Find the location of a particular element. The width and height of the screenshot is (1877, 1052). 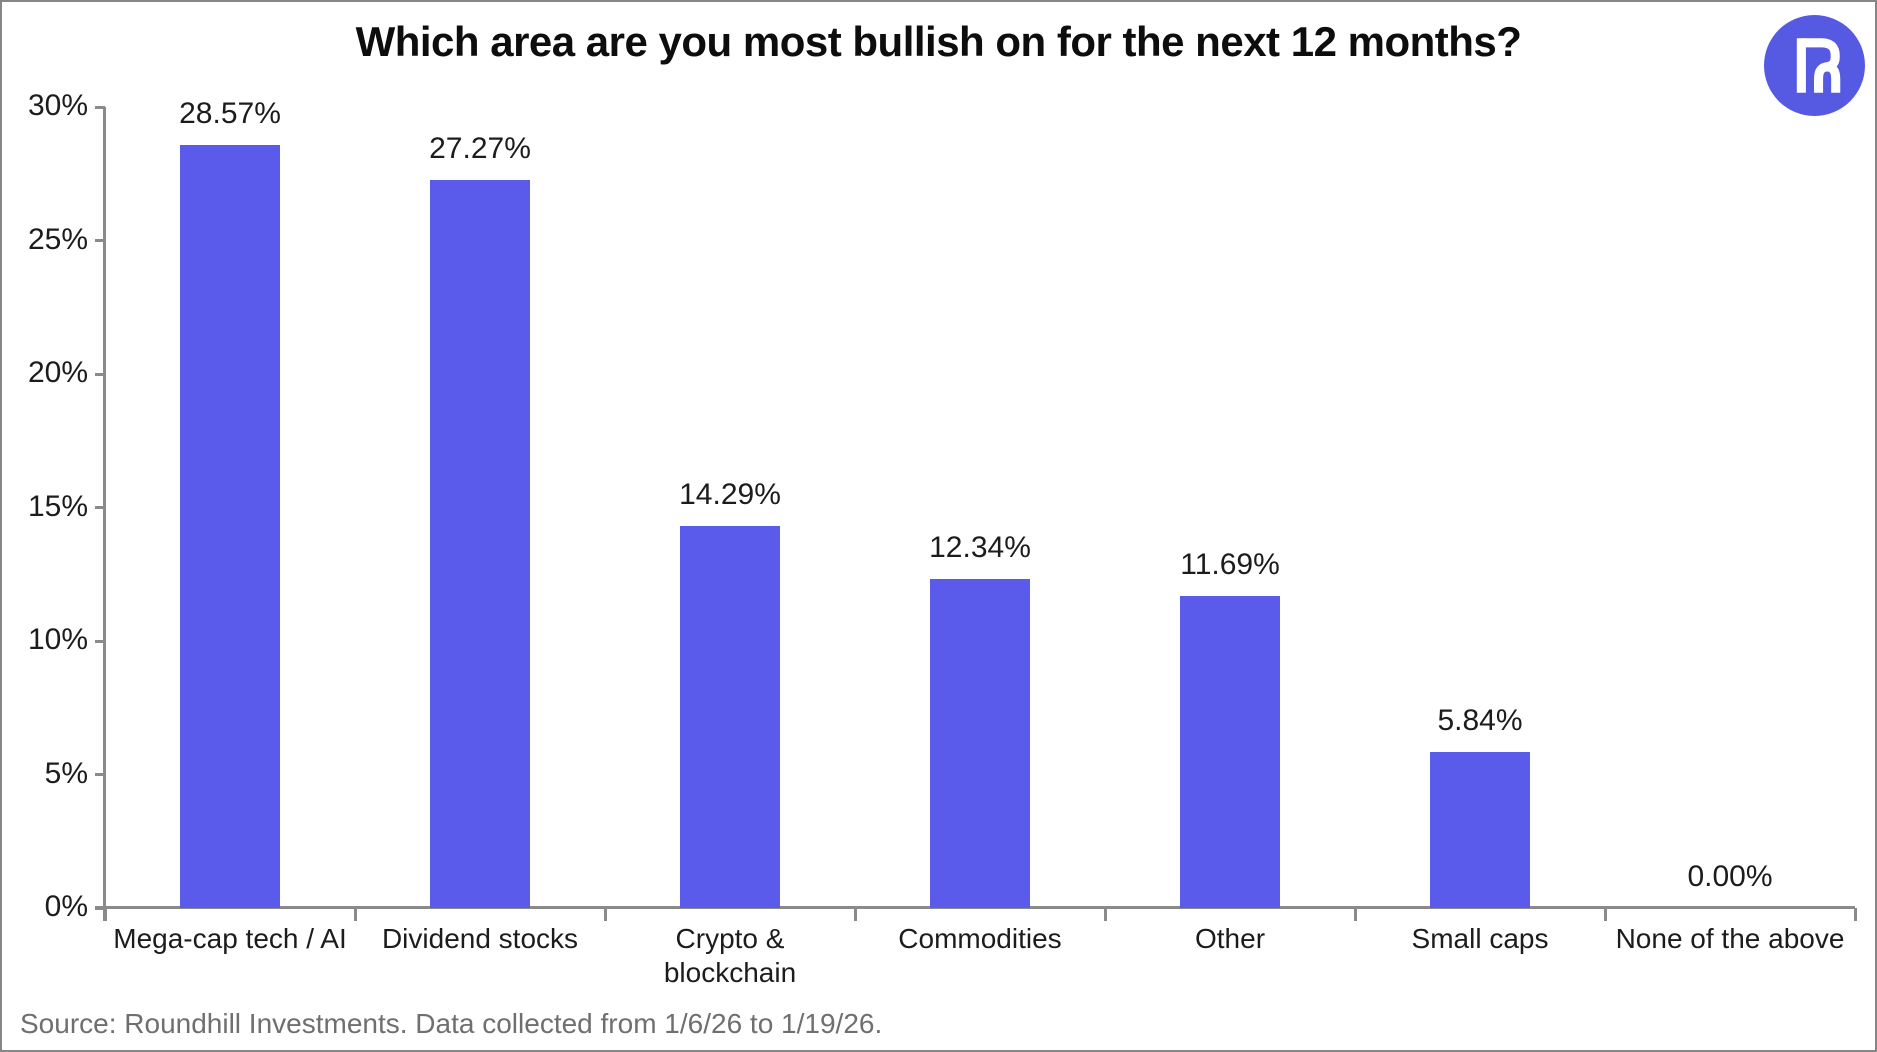

bar-value-label: 0.00% is located at coordinates (1730, 876).